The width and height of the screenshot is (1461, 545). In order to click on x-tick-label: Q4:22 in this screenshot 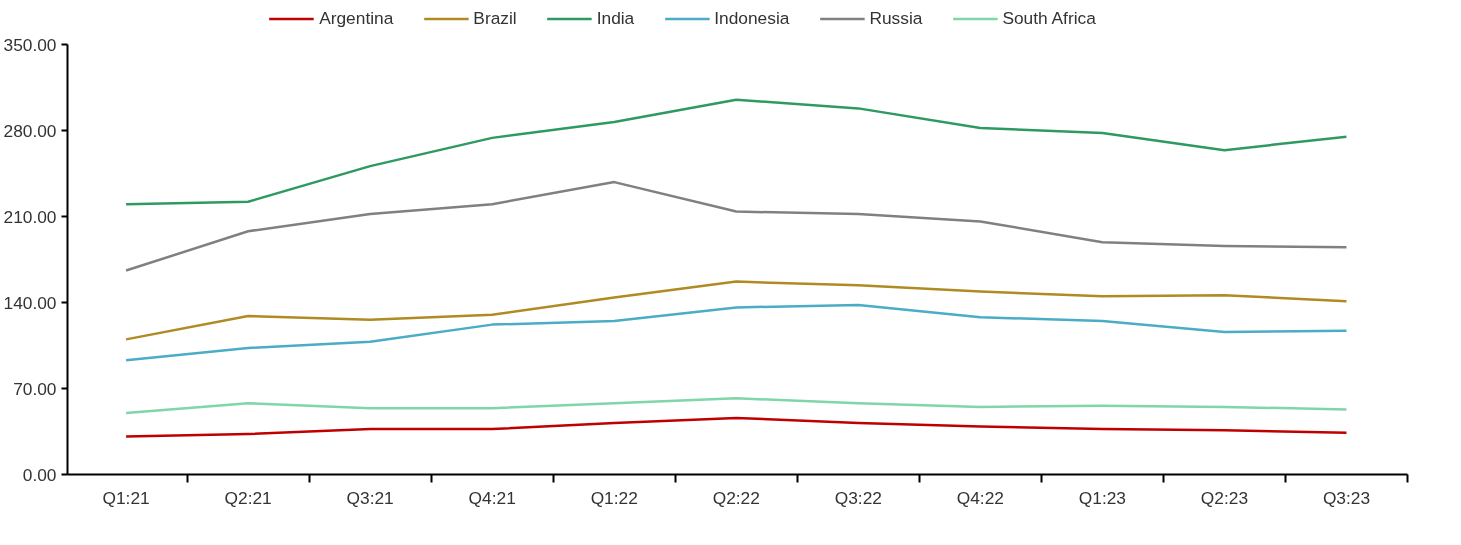, I will do `click(980, 497)`.